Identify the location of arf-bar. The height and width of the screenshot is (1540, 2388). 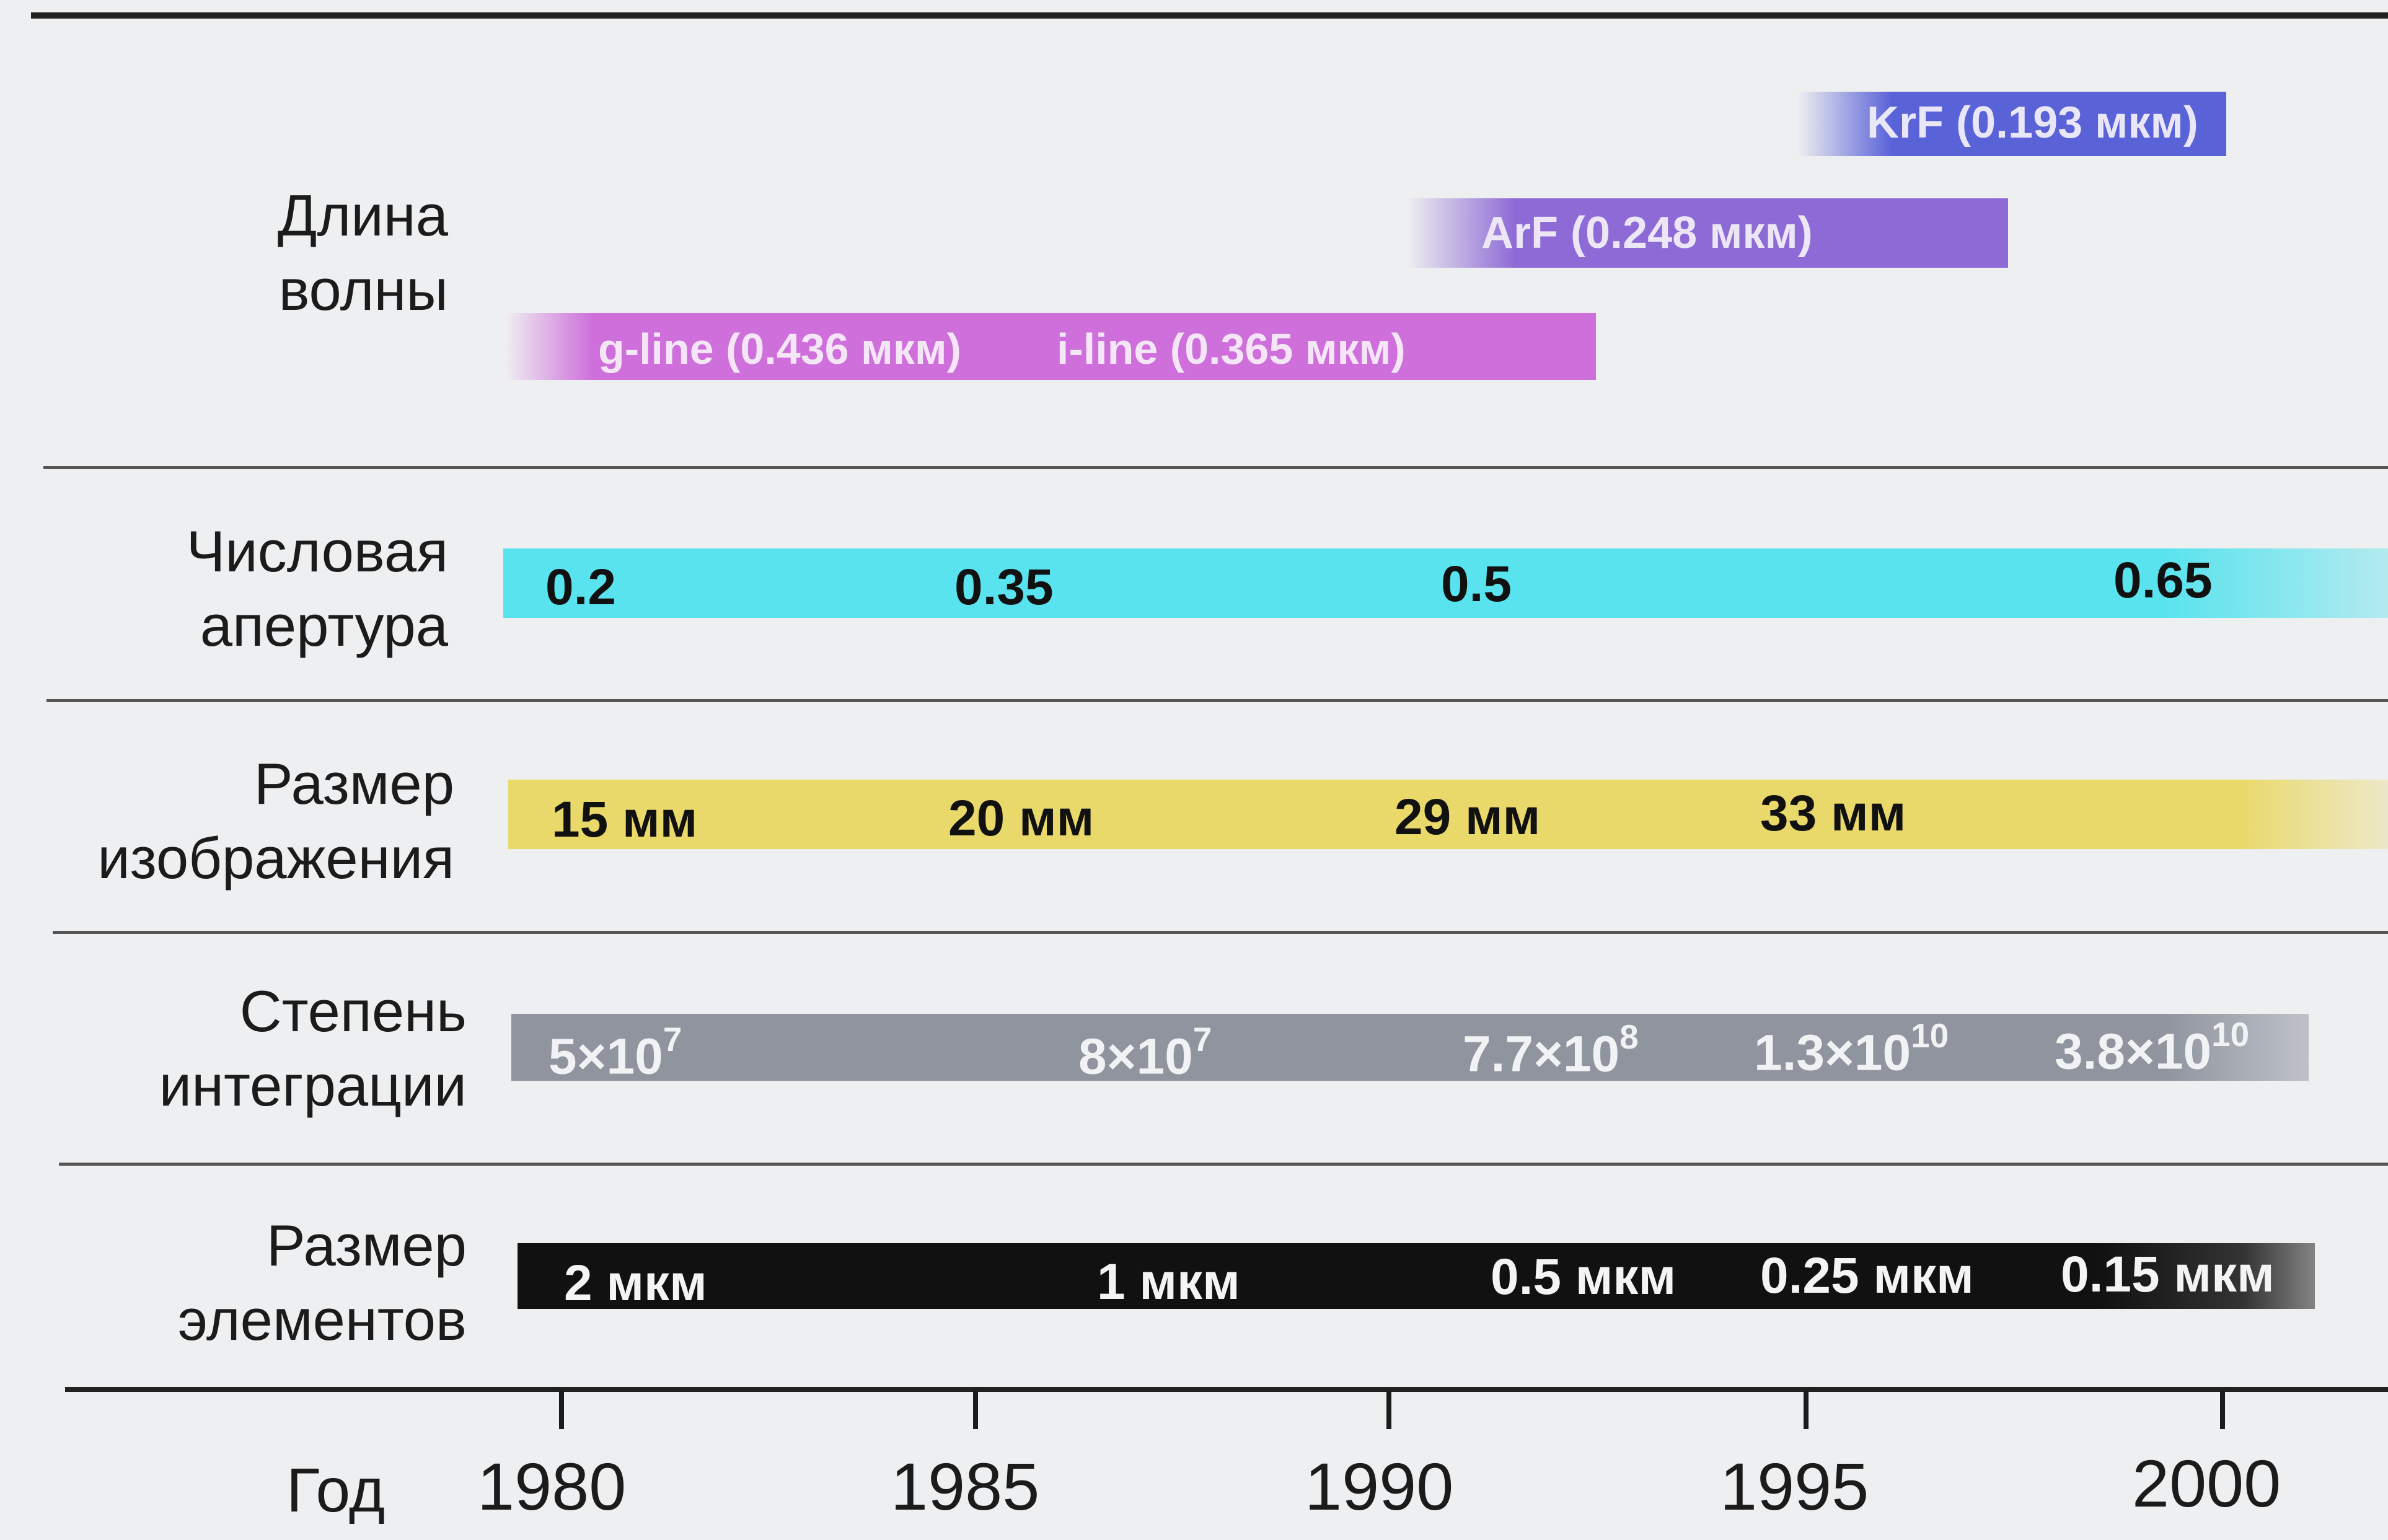
(1707, 233).